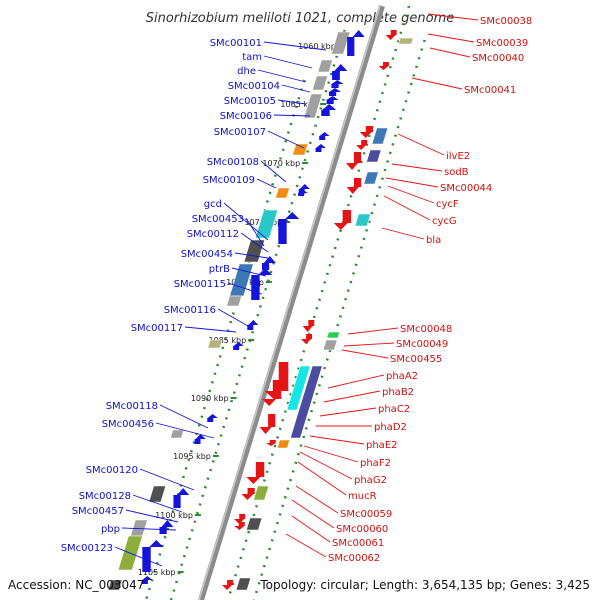  I want to click on gene-label-reverse: SMc00038, so click(506, 21).